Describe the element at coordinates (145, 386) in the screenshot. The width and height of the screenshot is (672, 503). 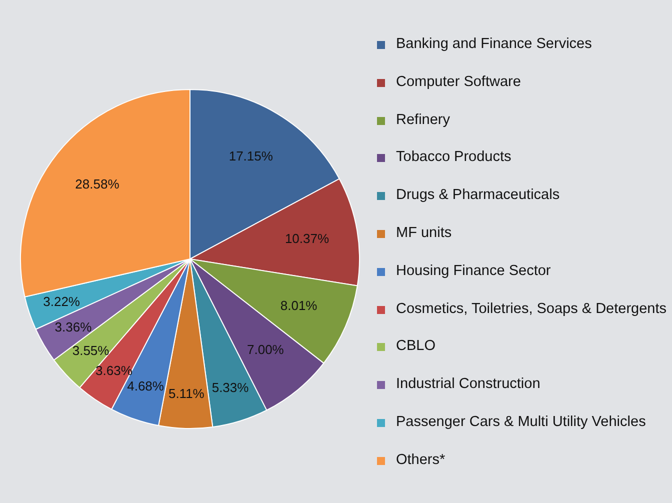
I see `data-label: 4.68%` at that location.